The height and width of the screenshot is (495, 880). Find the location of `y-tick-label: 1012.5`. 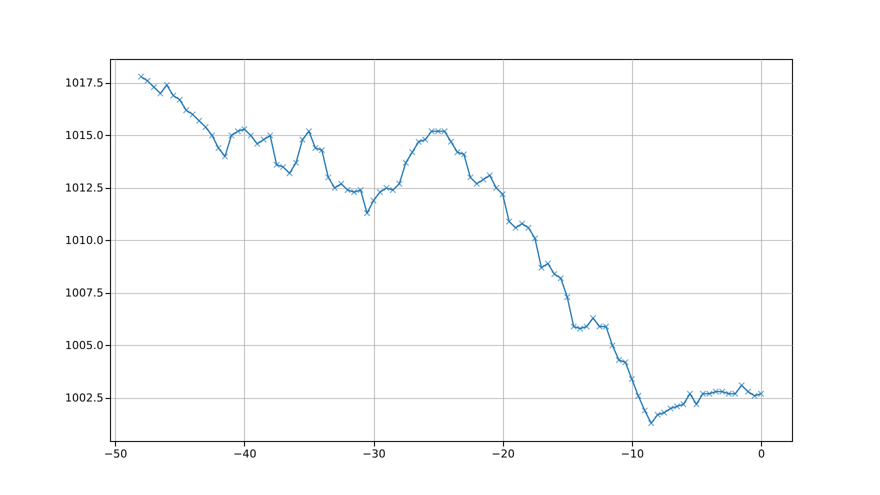

y-tick-label: 1012.5 is located at coordinates (84, 187).